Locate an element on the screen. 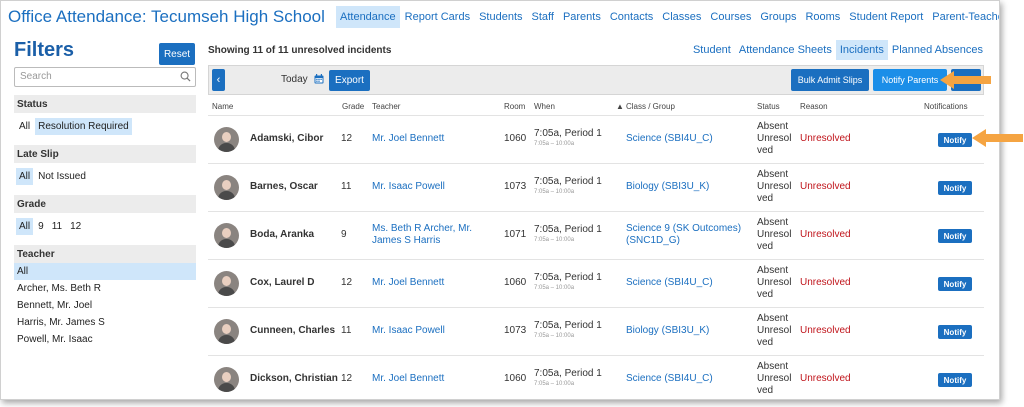  student-name: Boda, Aranka is located at coordinates (282, 234).